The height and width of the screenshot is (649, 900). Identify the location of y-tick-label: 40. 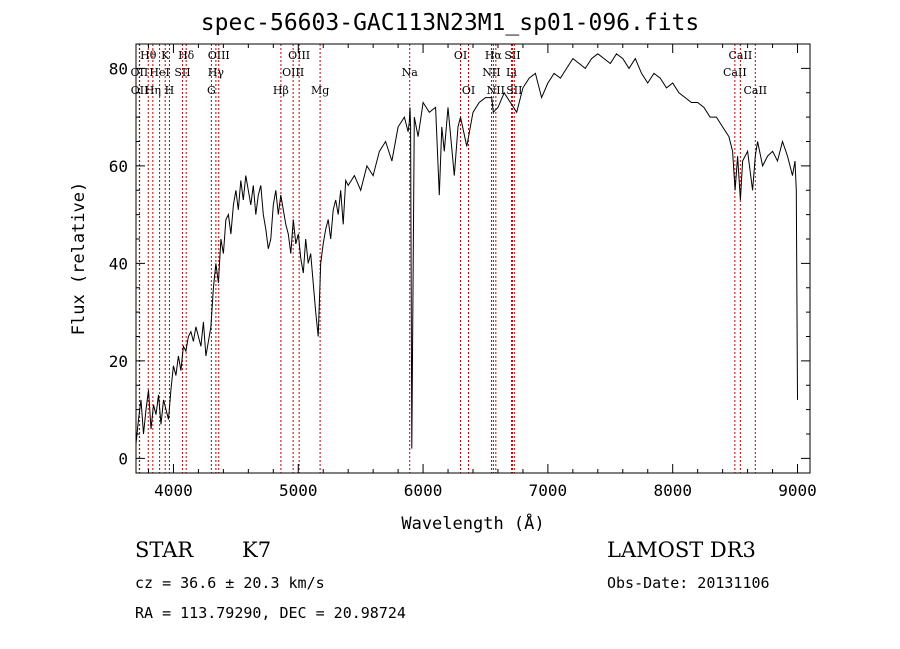
(118, 263).